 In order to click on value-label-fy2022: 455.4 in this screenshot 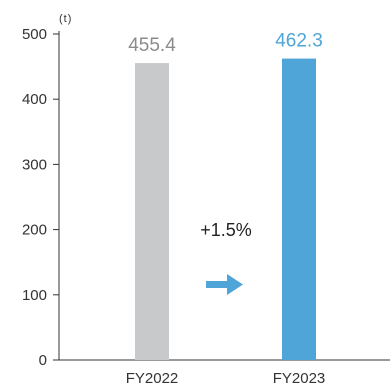, I will do `click(152, 45)`.